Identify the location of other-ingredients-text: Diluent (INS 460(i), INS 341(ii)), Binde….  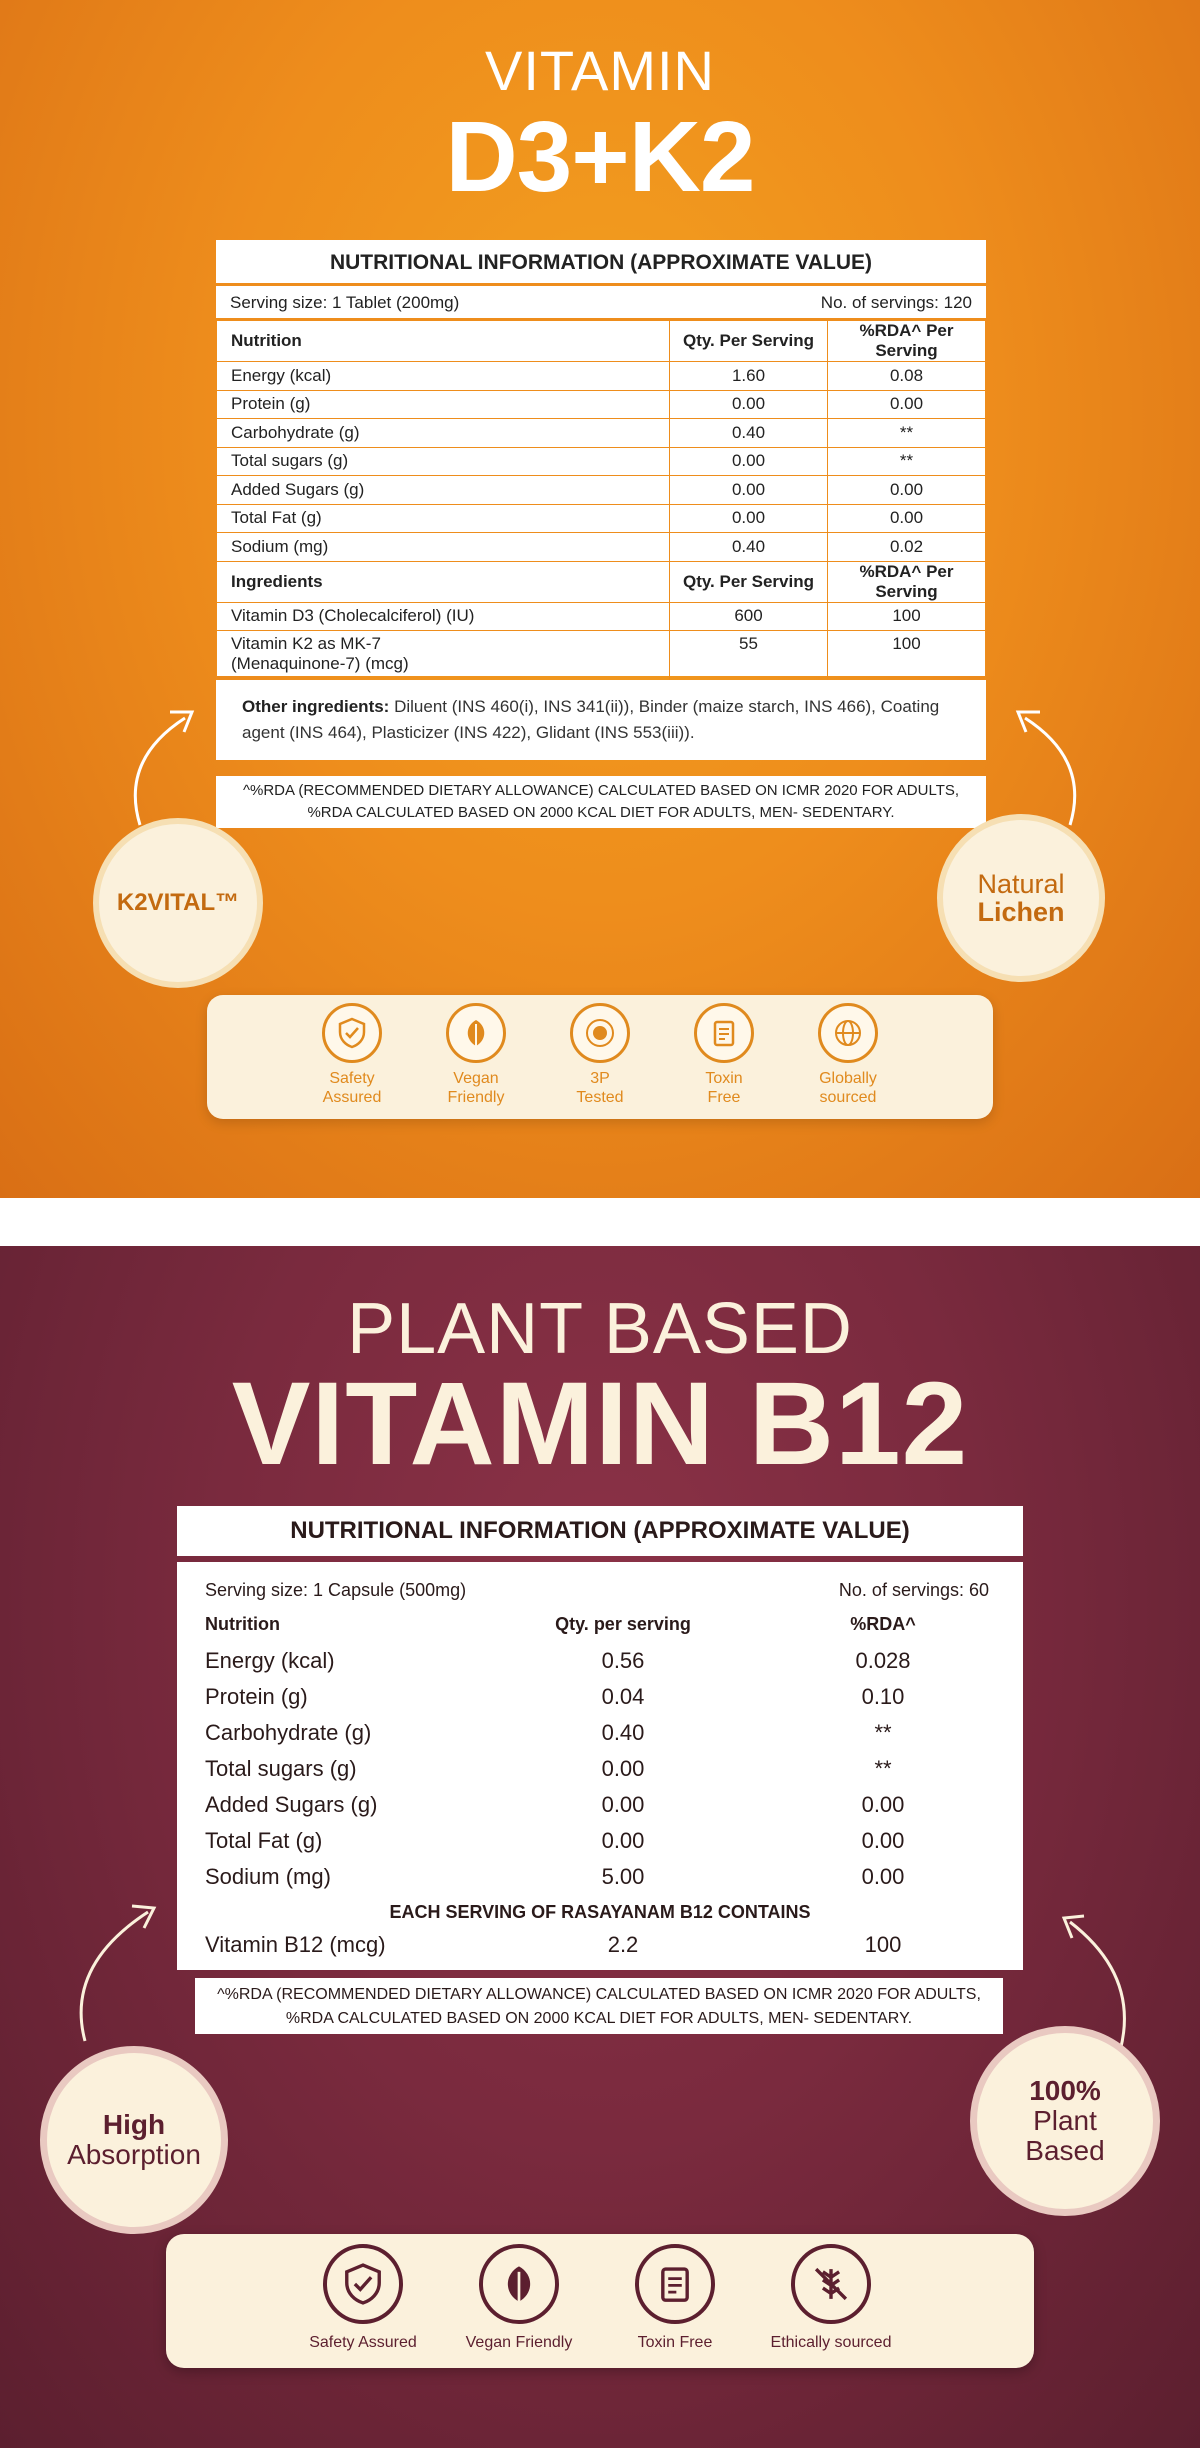
(591, 719).